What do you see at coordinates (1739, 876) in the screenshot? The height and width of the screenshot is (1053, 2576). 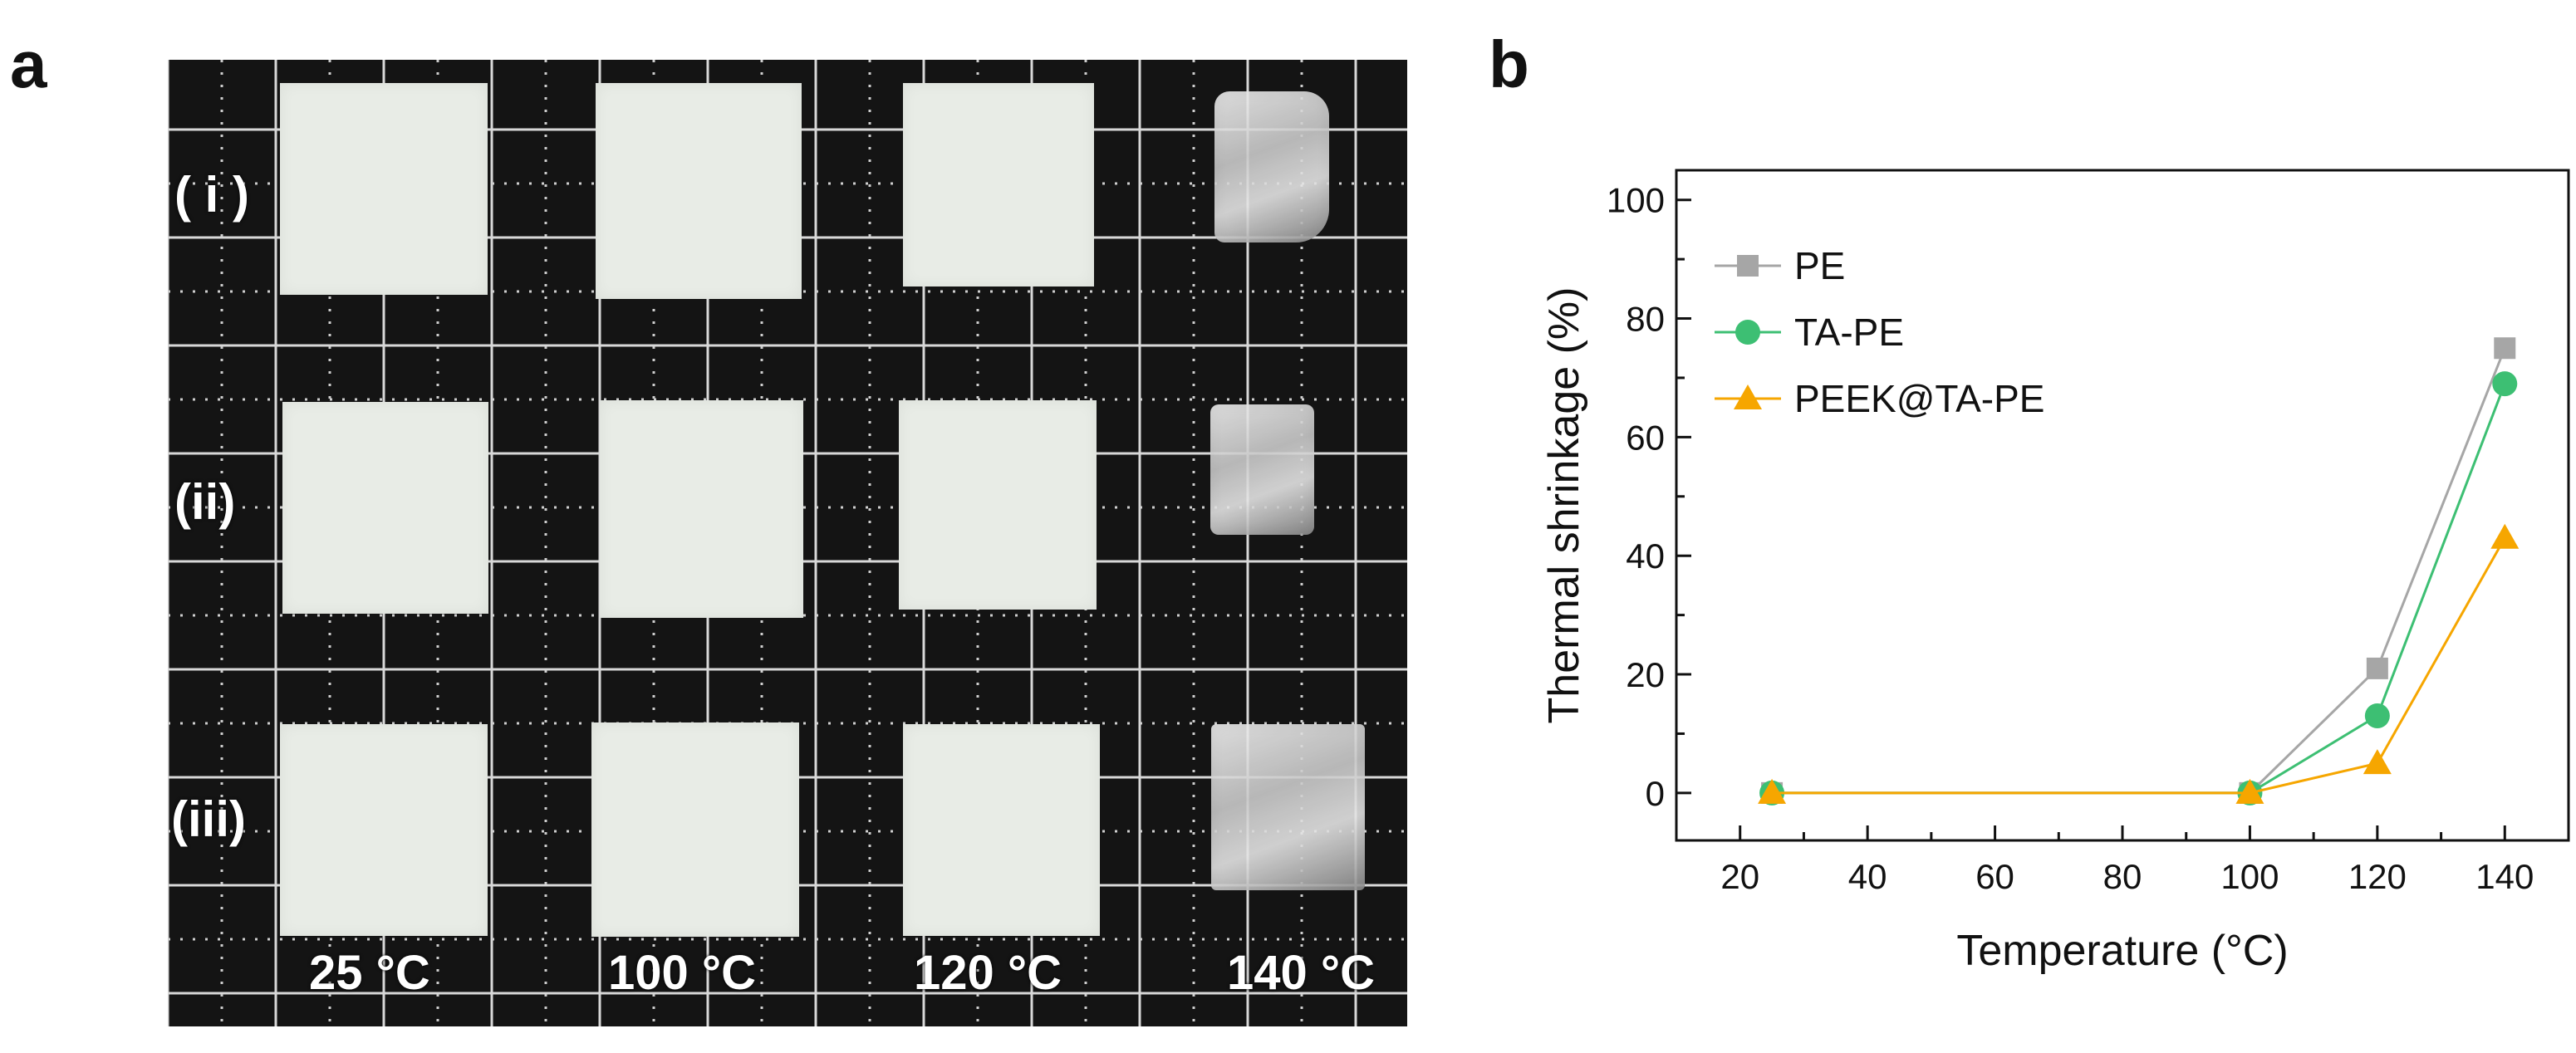 I see `x-tick-label: 20` at bounding box center [1739, 876].